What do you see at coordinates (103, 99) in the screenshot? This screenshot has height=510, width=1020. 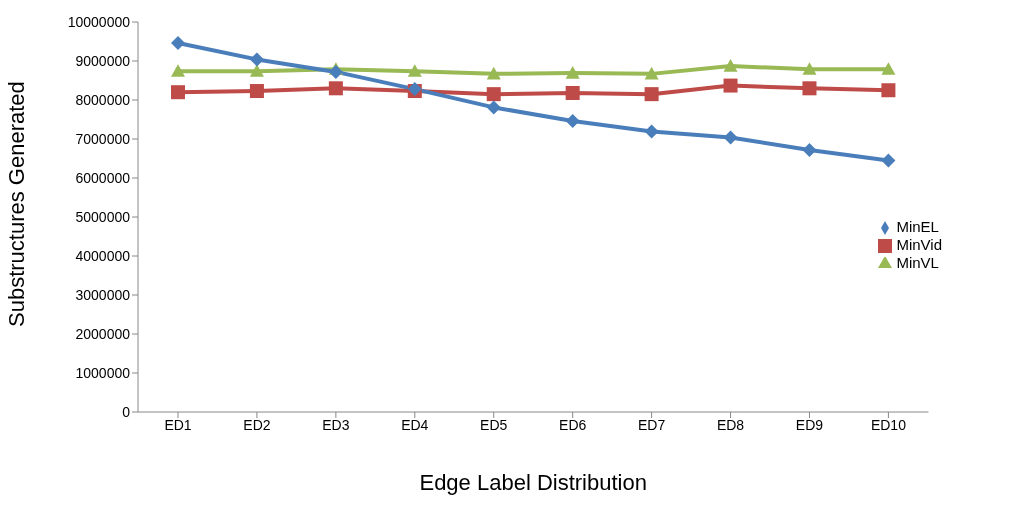 I see `y-tick-label: 8000000` at bounding box center [103, 99].